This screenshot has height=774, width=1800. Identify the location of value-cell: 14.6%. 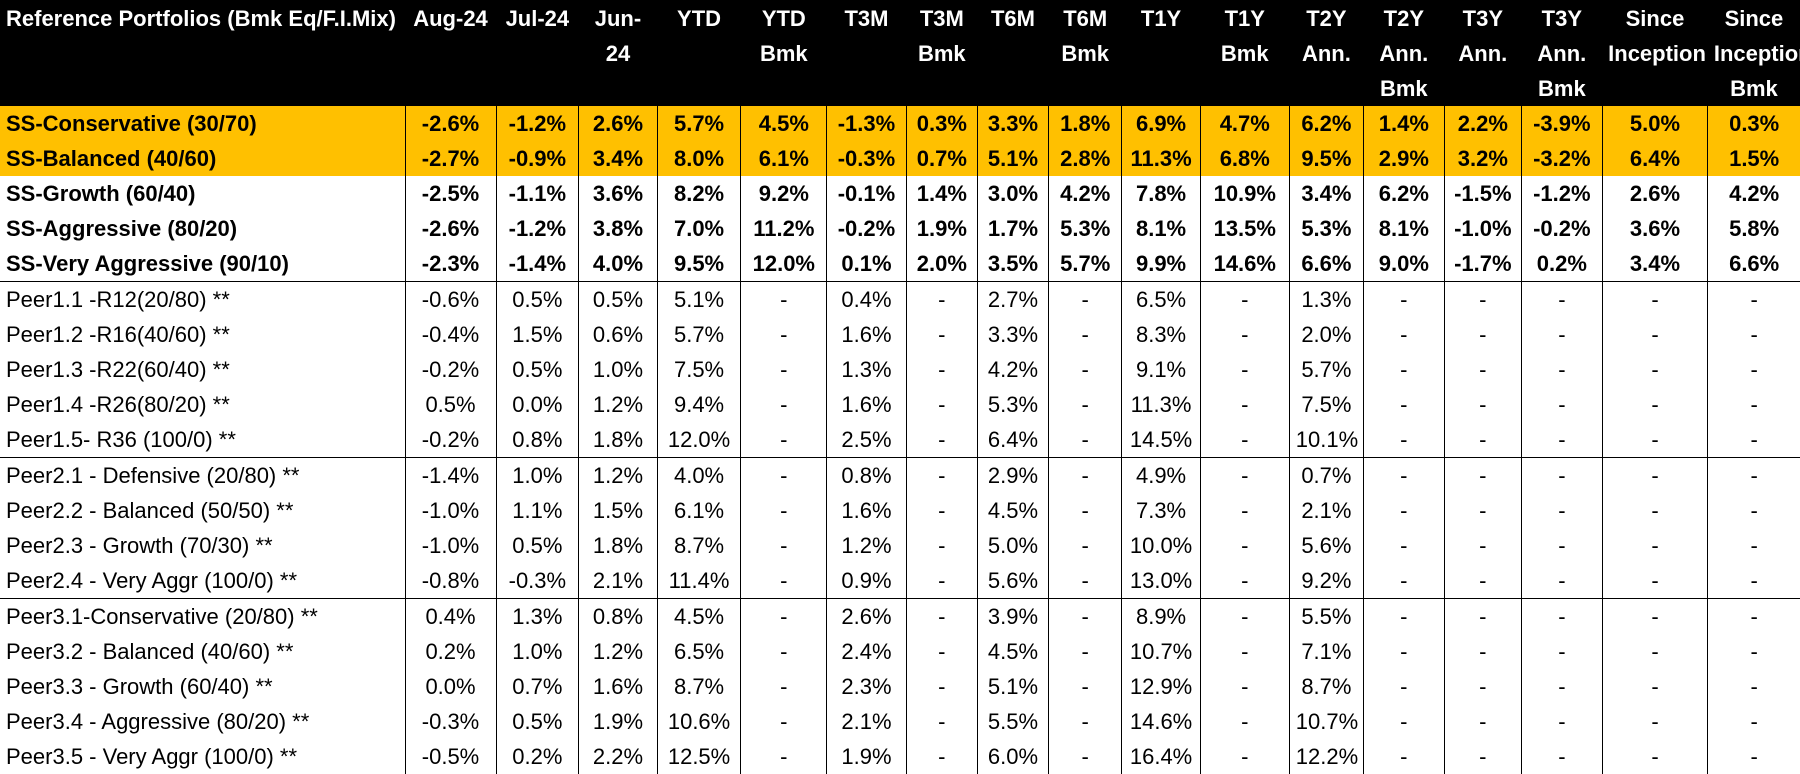
(1161, 721).